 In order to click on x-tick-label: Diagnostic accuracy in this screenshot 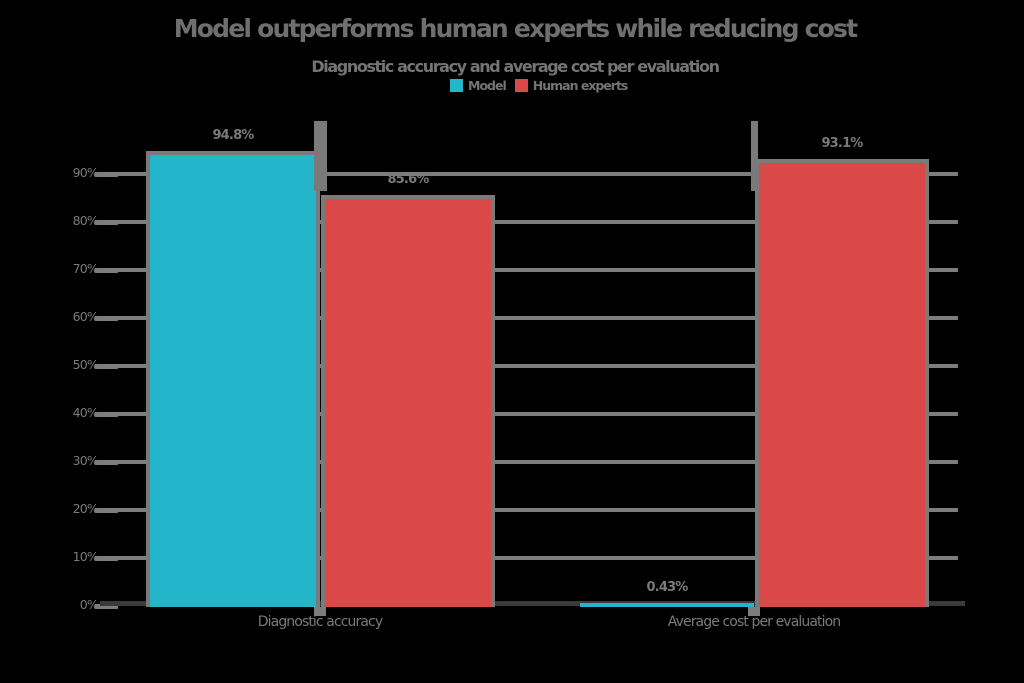, I will do `click(320, 622)`.